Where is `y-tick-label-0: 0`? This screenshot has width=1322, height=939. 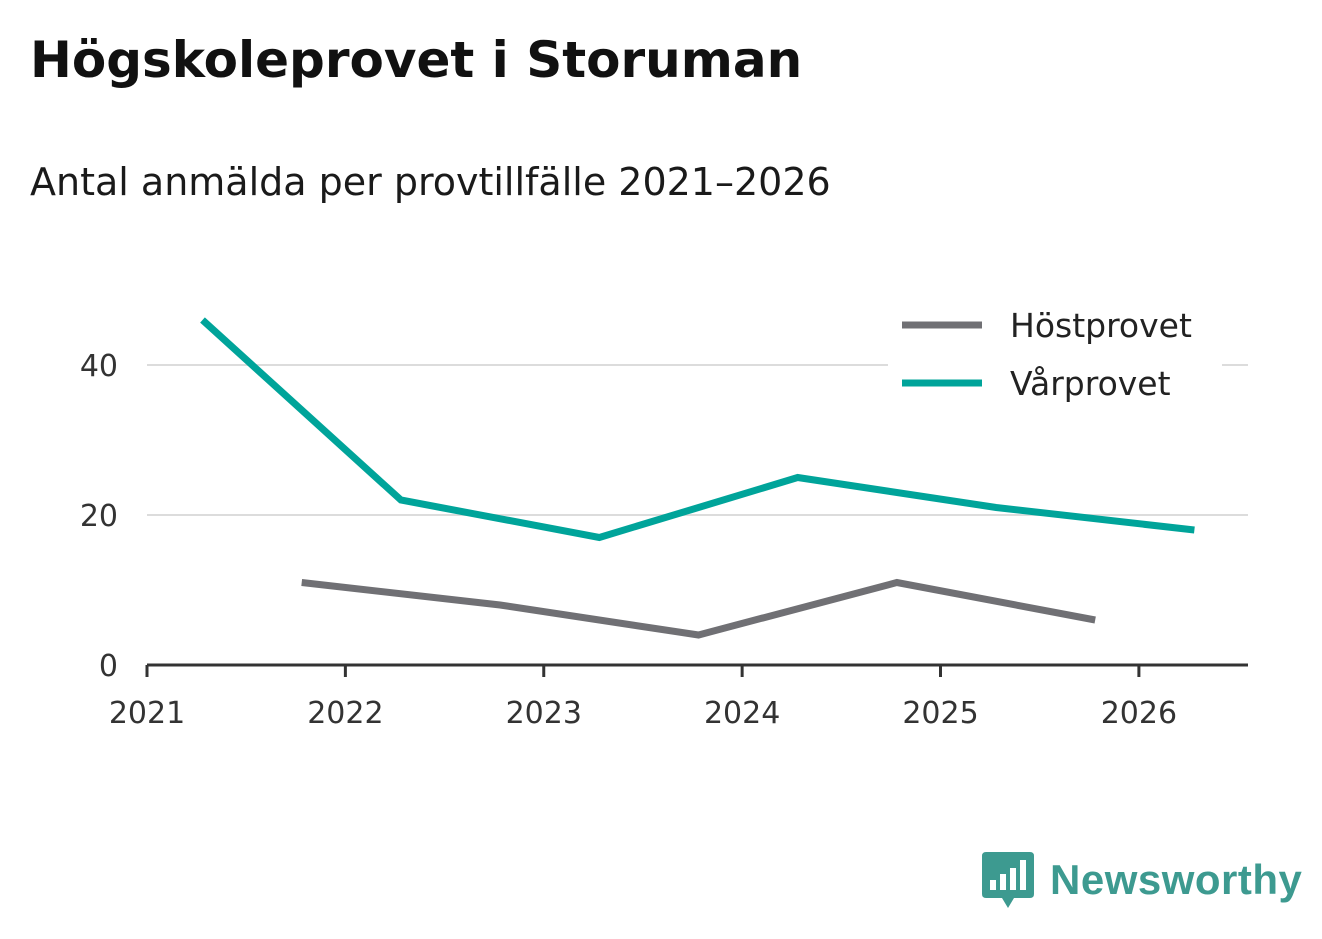 y-tick-label-0: 0 is located at coordinates (108, 666).